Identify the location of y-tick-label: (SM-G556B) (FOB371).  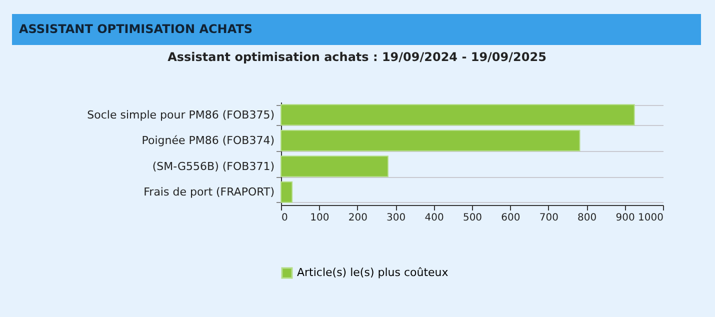
(213, 166).